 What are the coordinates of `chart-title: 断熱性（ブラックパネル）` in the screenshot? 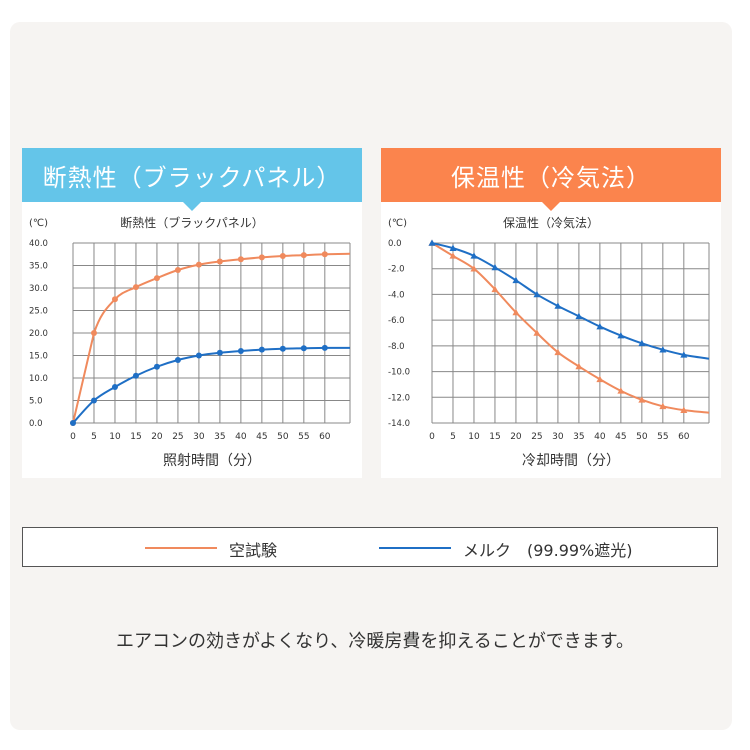 It's located at (191, 222).